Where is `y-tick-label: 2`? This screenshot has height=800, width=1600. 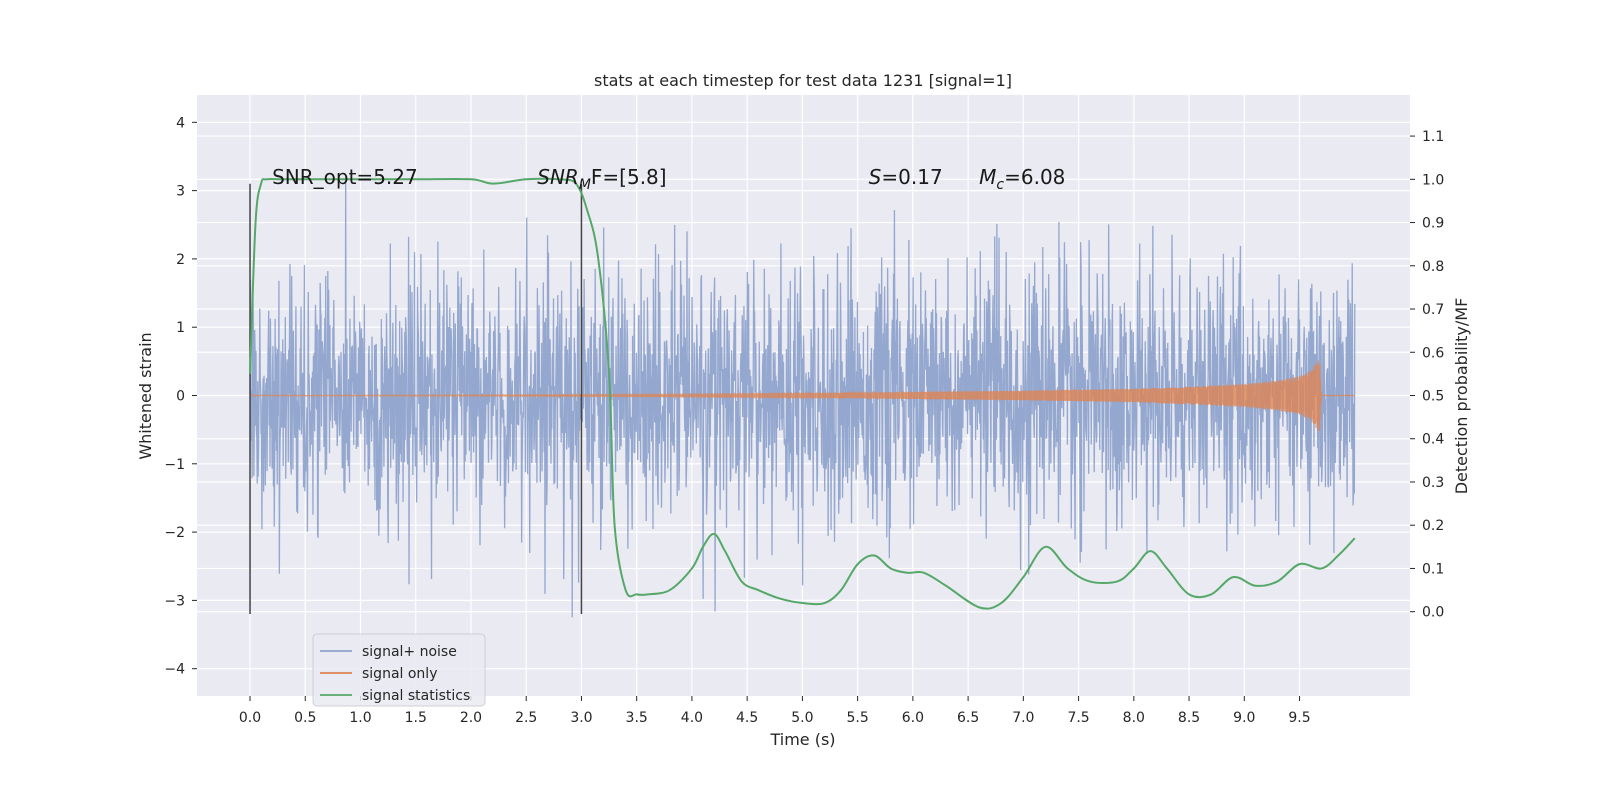 y-tick-label: 2 is located at coordinates (180, 260).